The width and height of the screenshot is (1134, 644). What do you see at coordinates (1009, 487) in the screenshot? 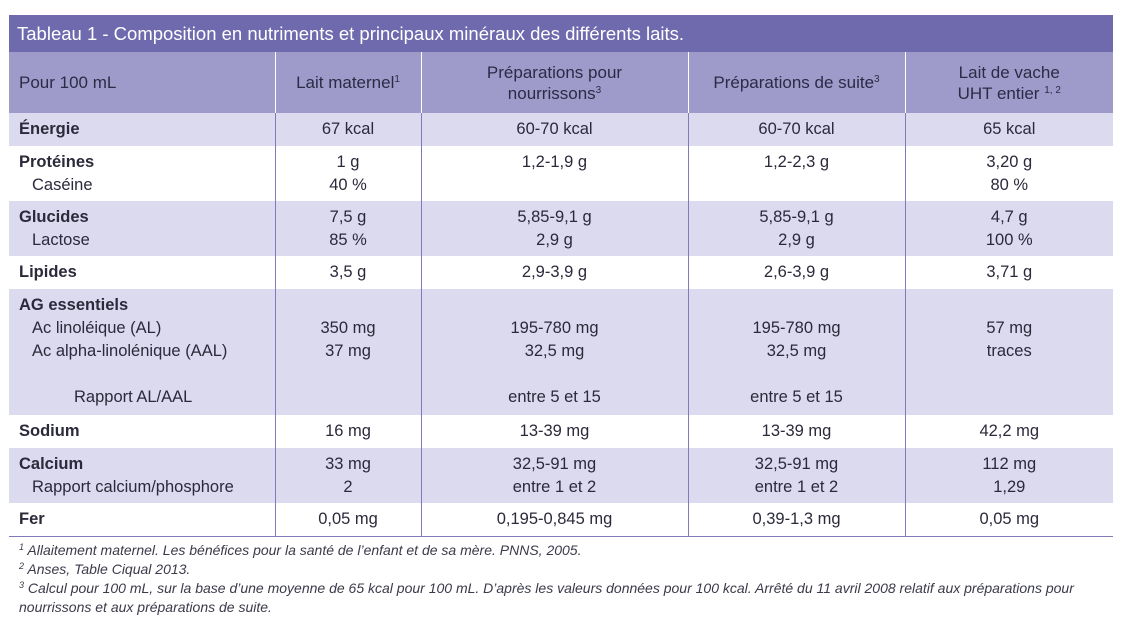
I see `cell: 1,29` at bounding box center [1009, 487].